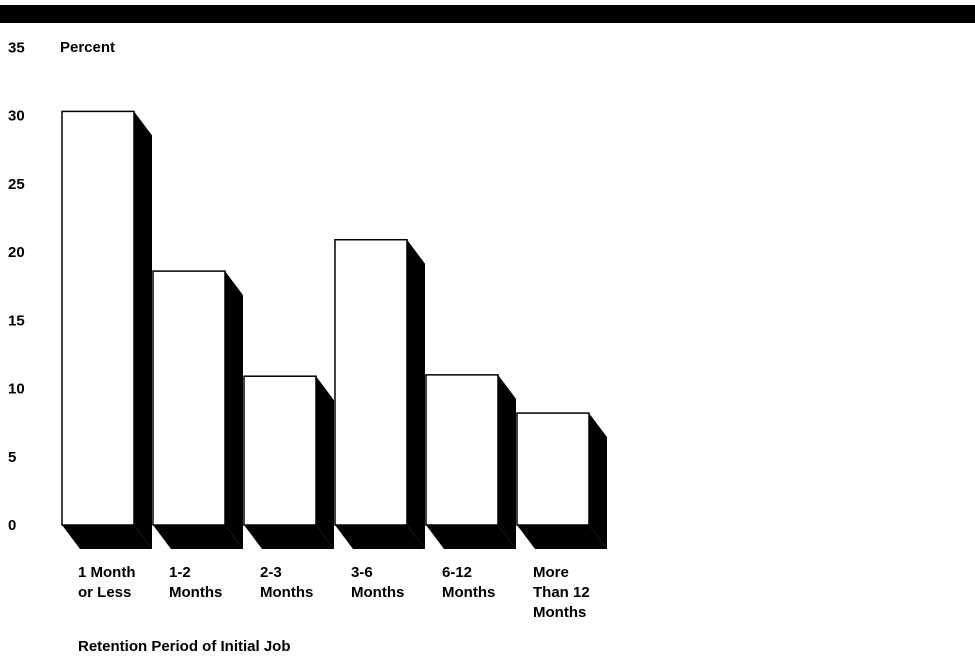 The image size is (975, 656). What do you see at coordinates (16, 286) in the screenshot?
I see `y-axis-ticks: 0 5 10 15 20 25 30 35` at bounding box center [16, 286].